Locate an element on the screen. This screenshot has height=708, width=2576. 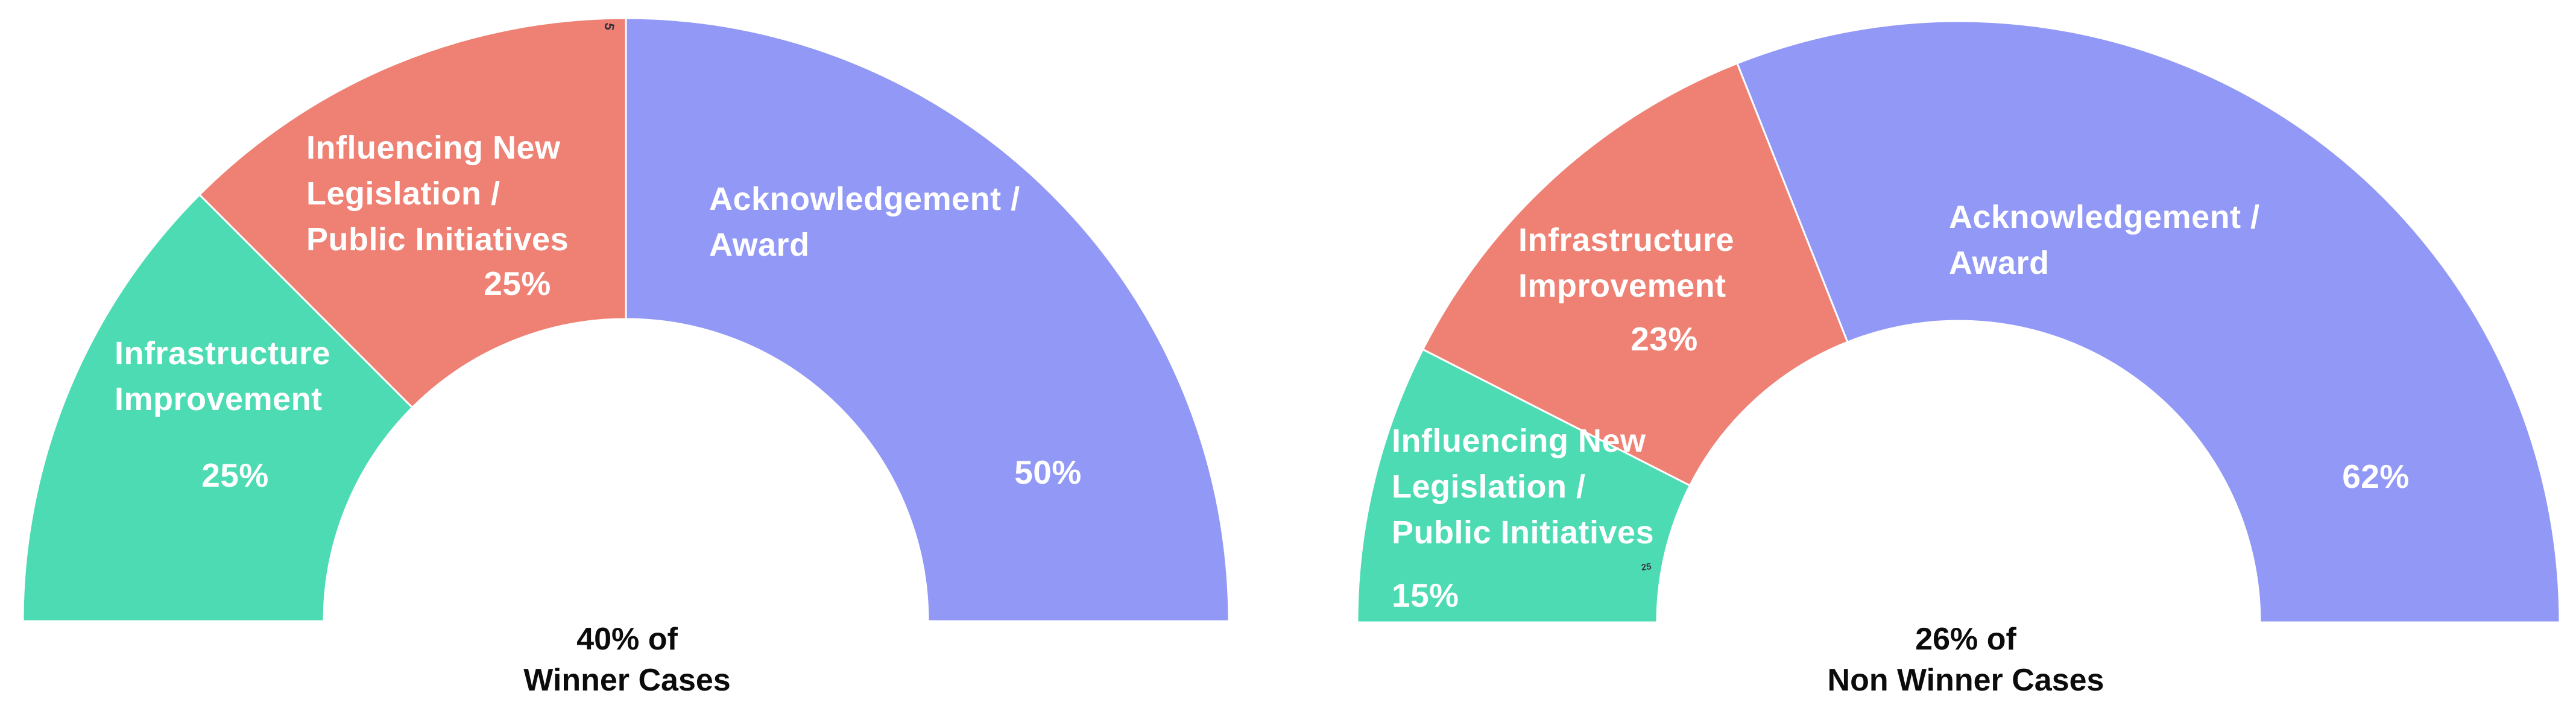
caption-non-winner-cases: 26% of Non Winner Cases is located at coordinates (1965, 660).